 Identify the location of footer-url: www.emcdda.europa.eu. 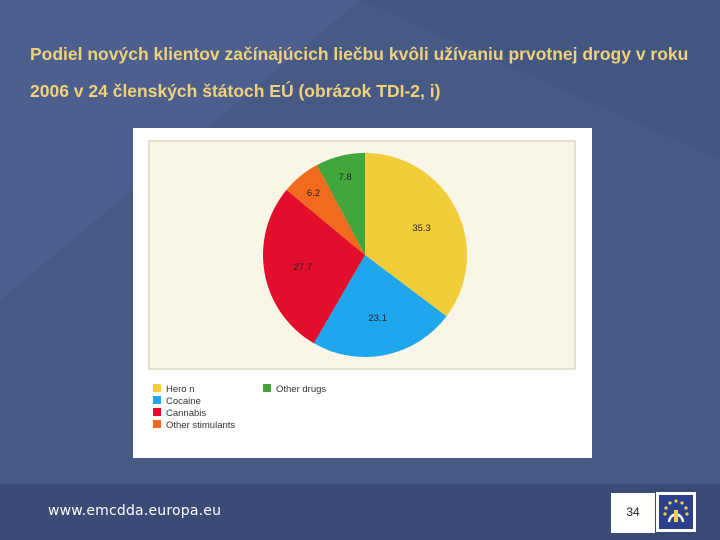
(135, 511).